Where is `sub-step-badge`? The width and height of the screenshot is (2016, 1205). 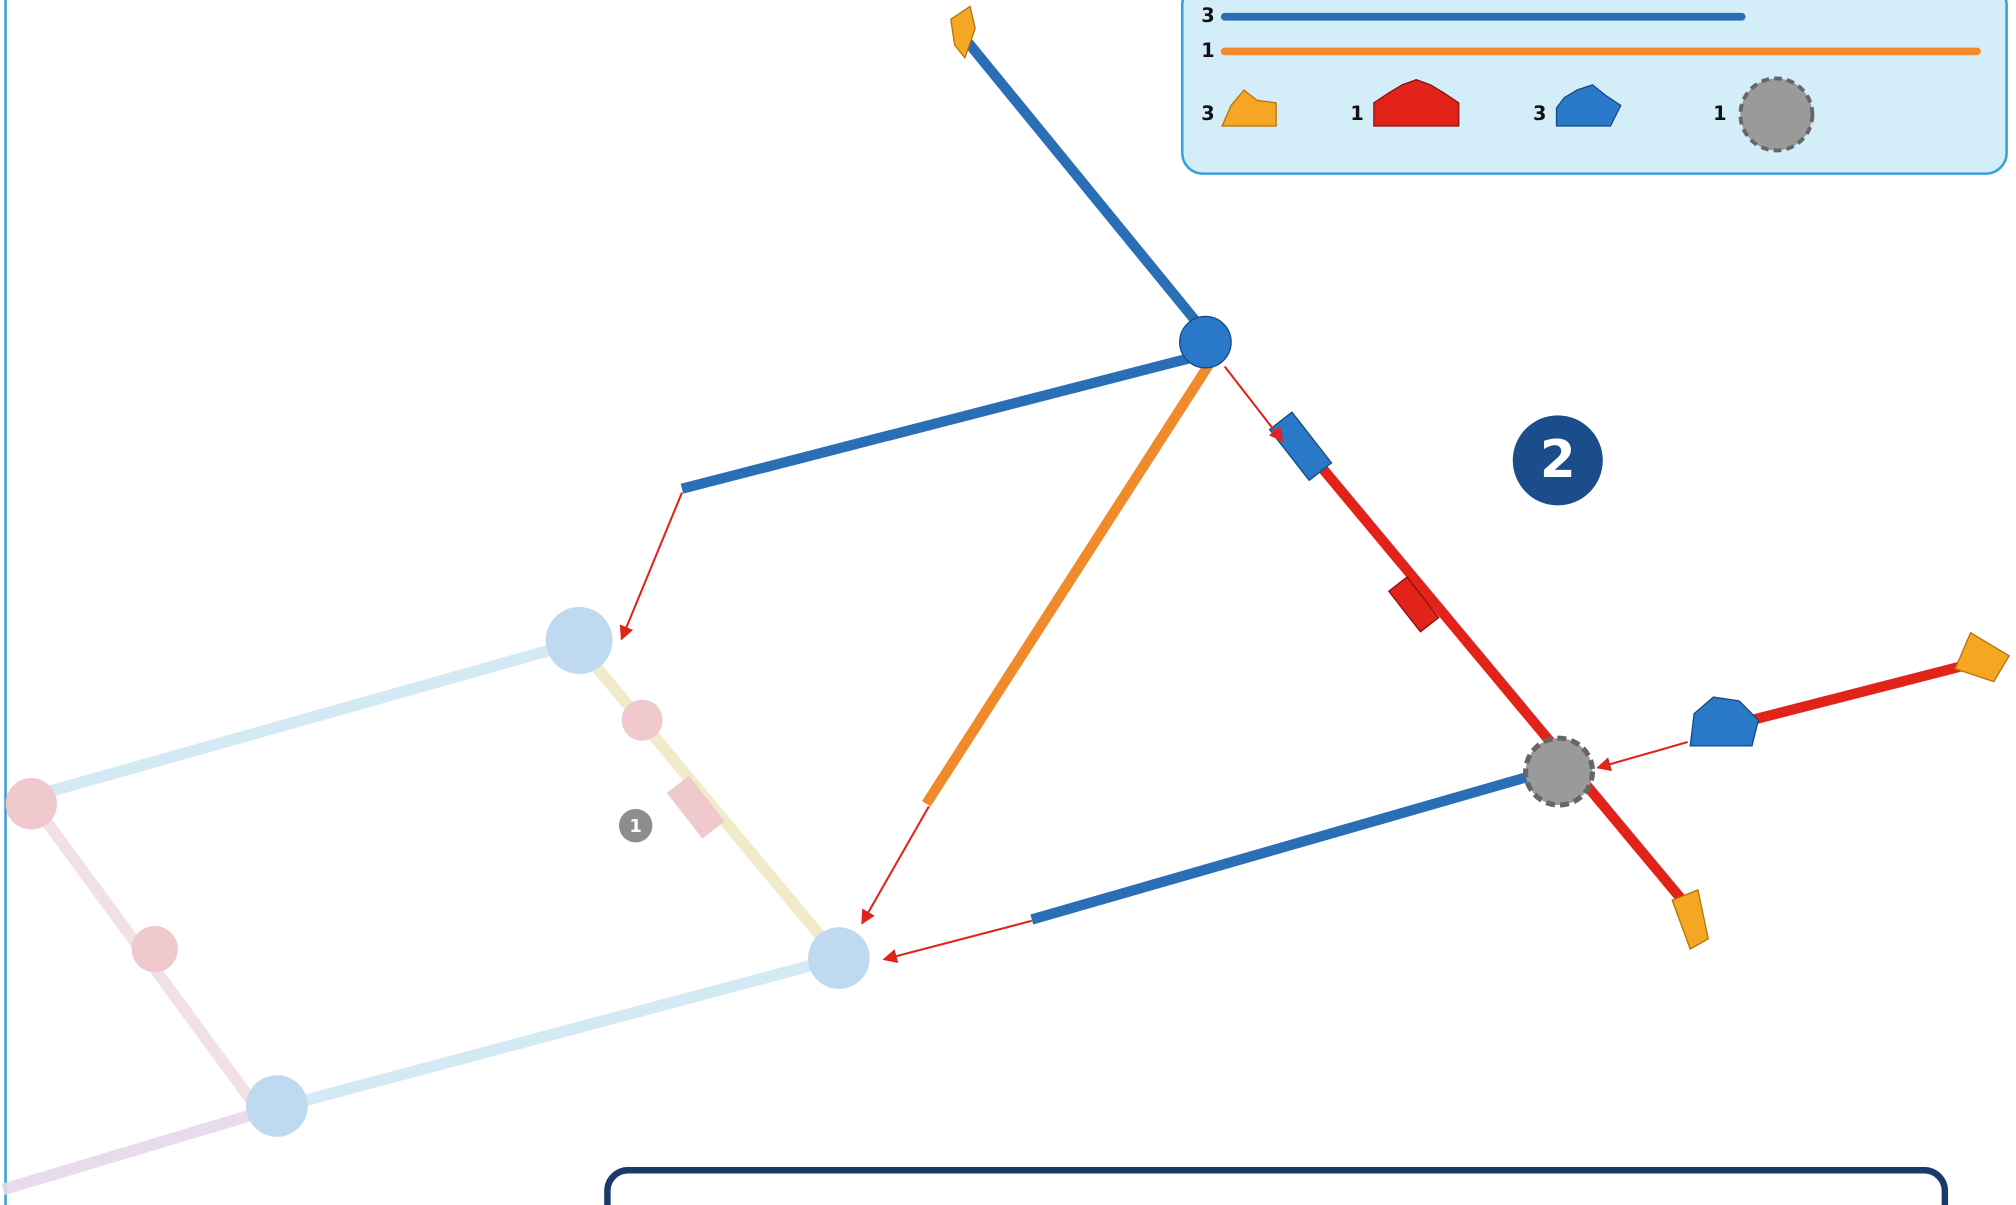
sub-step-badge is located at coordinates (635, 825).